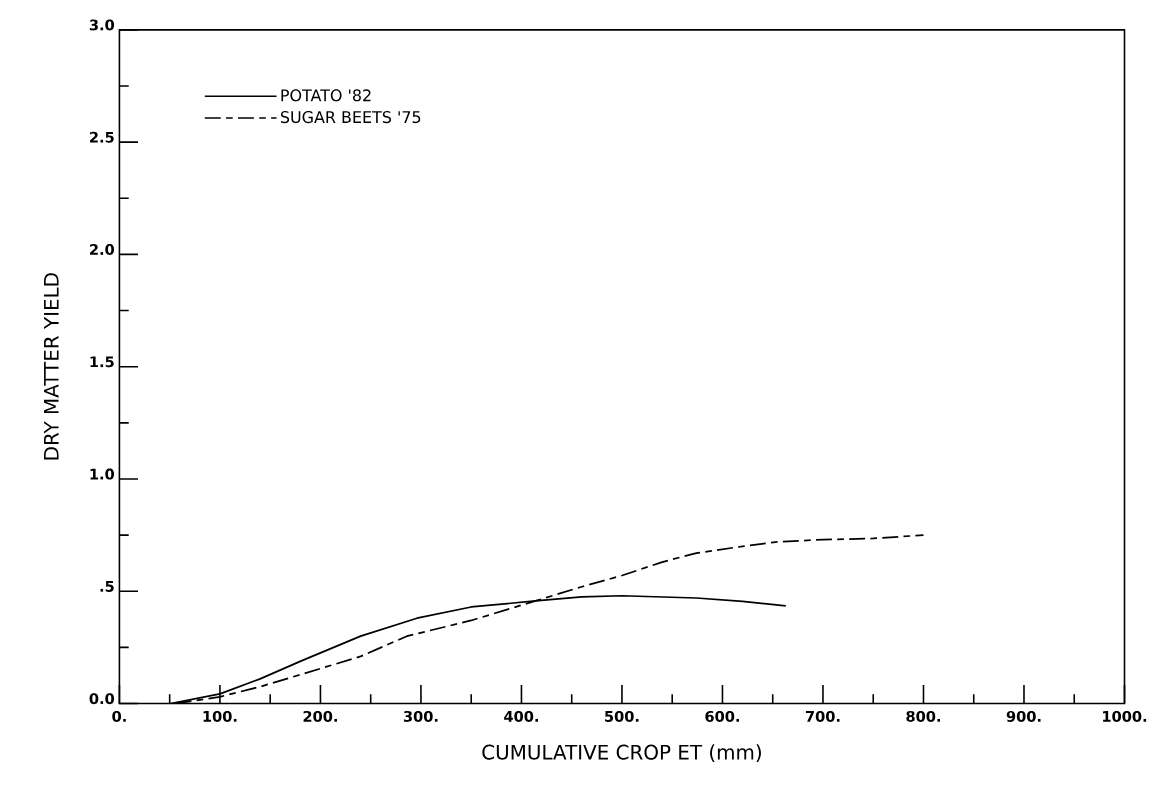 Image resolution: width=1152 pixels, height=791 pixels. I want to click on x-tick-label: 400., so click(521, 716).